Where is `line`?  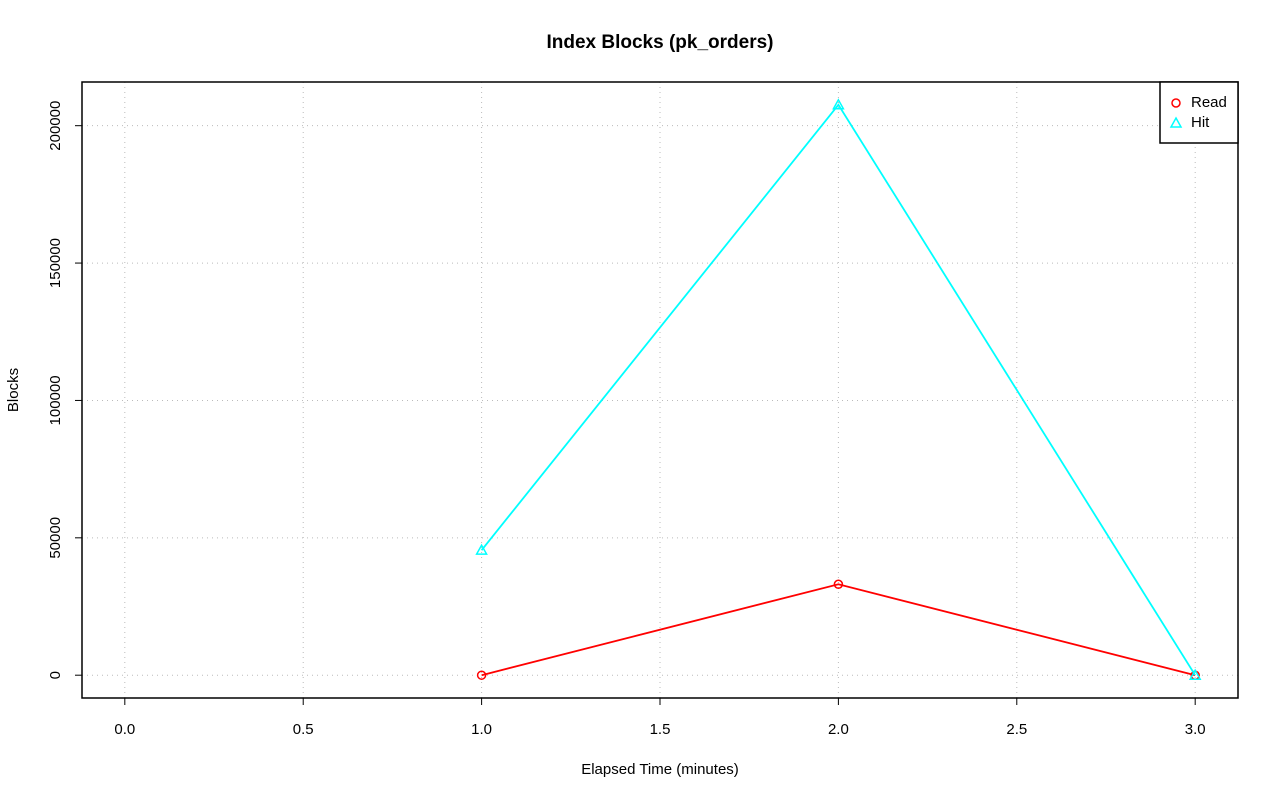 line is located at coordinates (838, 630).